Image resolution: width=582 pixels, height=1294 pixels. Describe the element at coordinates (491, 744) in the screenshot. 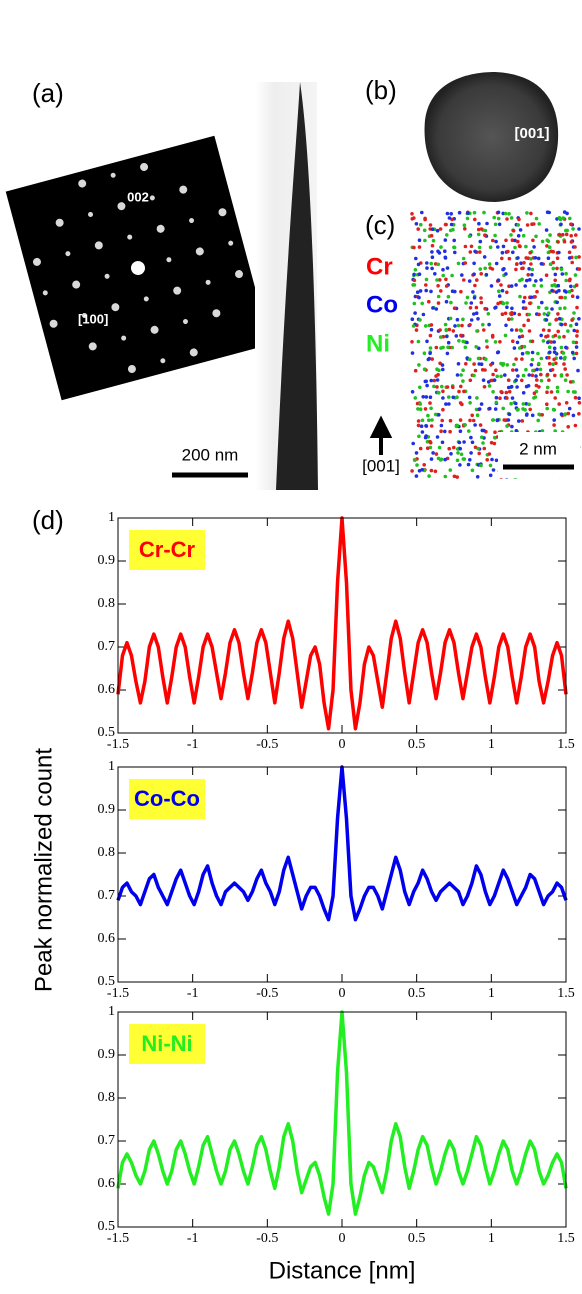

I see `x-tick-label: 1` at that location.